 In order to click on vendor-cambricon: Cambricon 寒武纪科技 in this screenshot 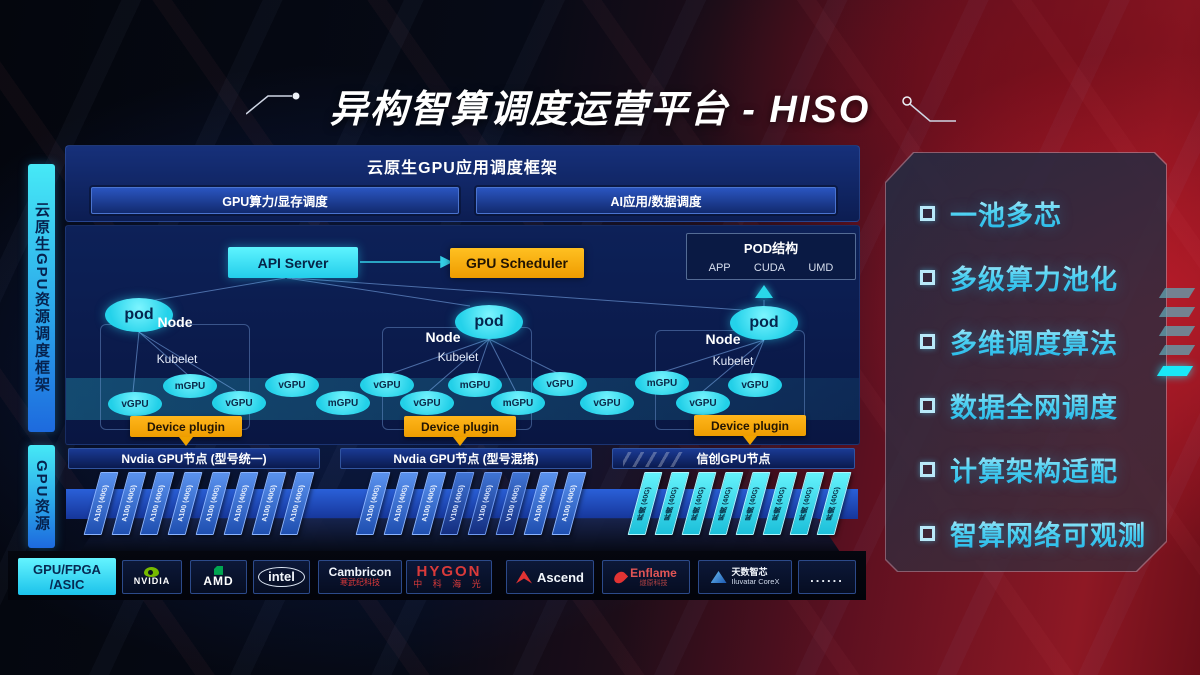, I will do `click(360, 577)`.